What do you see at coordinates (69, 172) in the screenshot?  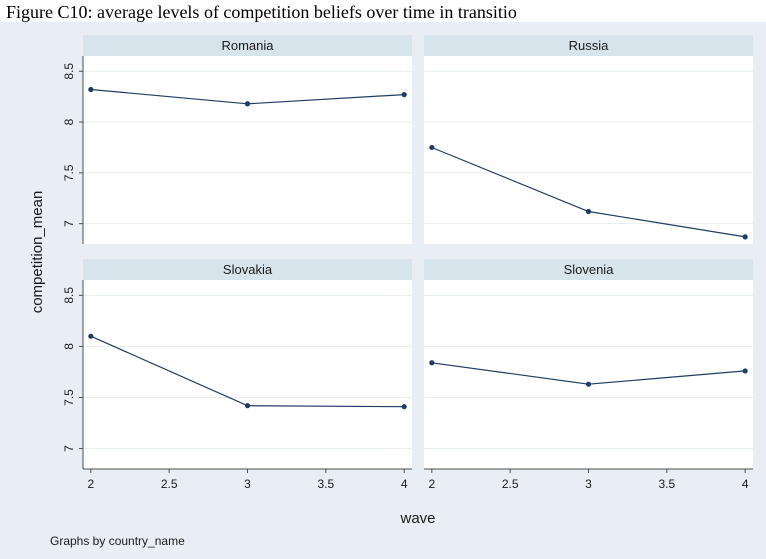 I see `y-tick-label-romania: 7.5` at bounding box center [69, 172].